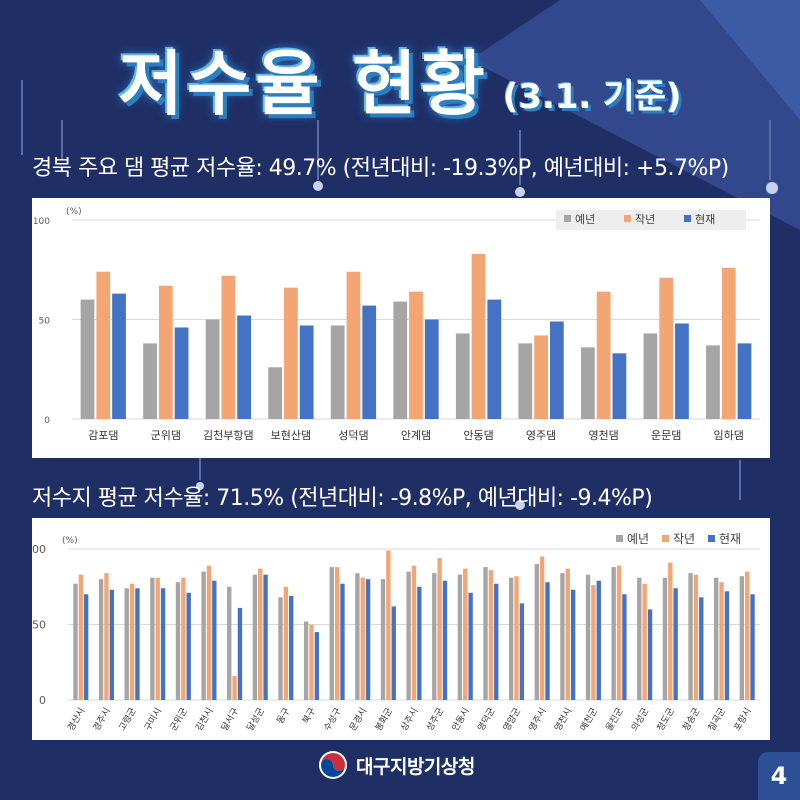  What do you see at coordinates (541, 377) in the screenshot?
I see `bar-영주댐-작년` at bounding box center [541, 377].